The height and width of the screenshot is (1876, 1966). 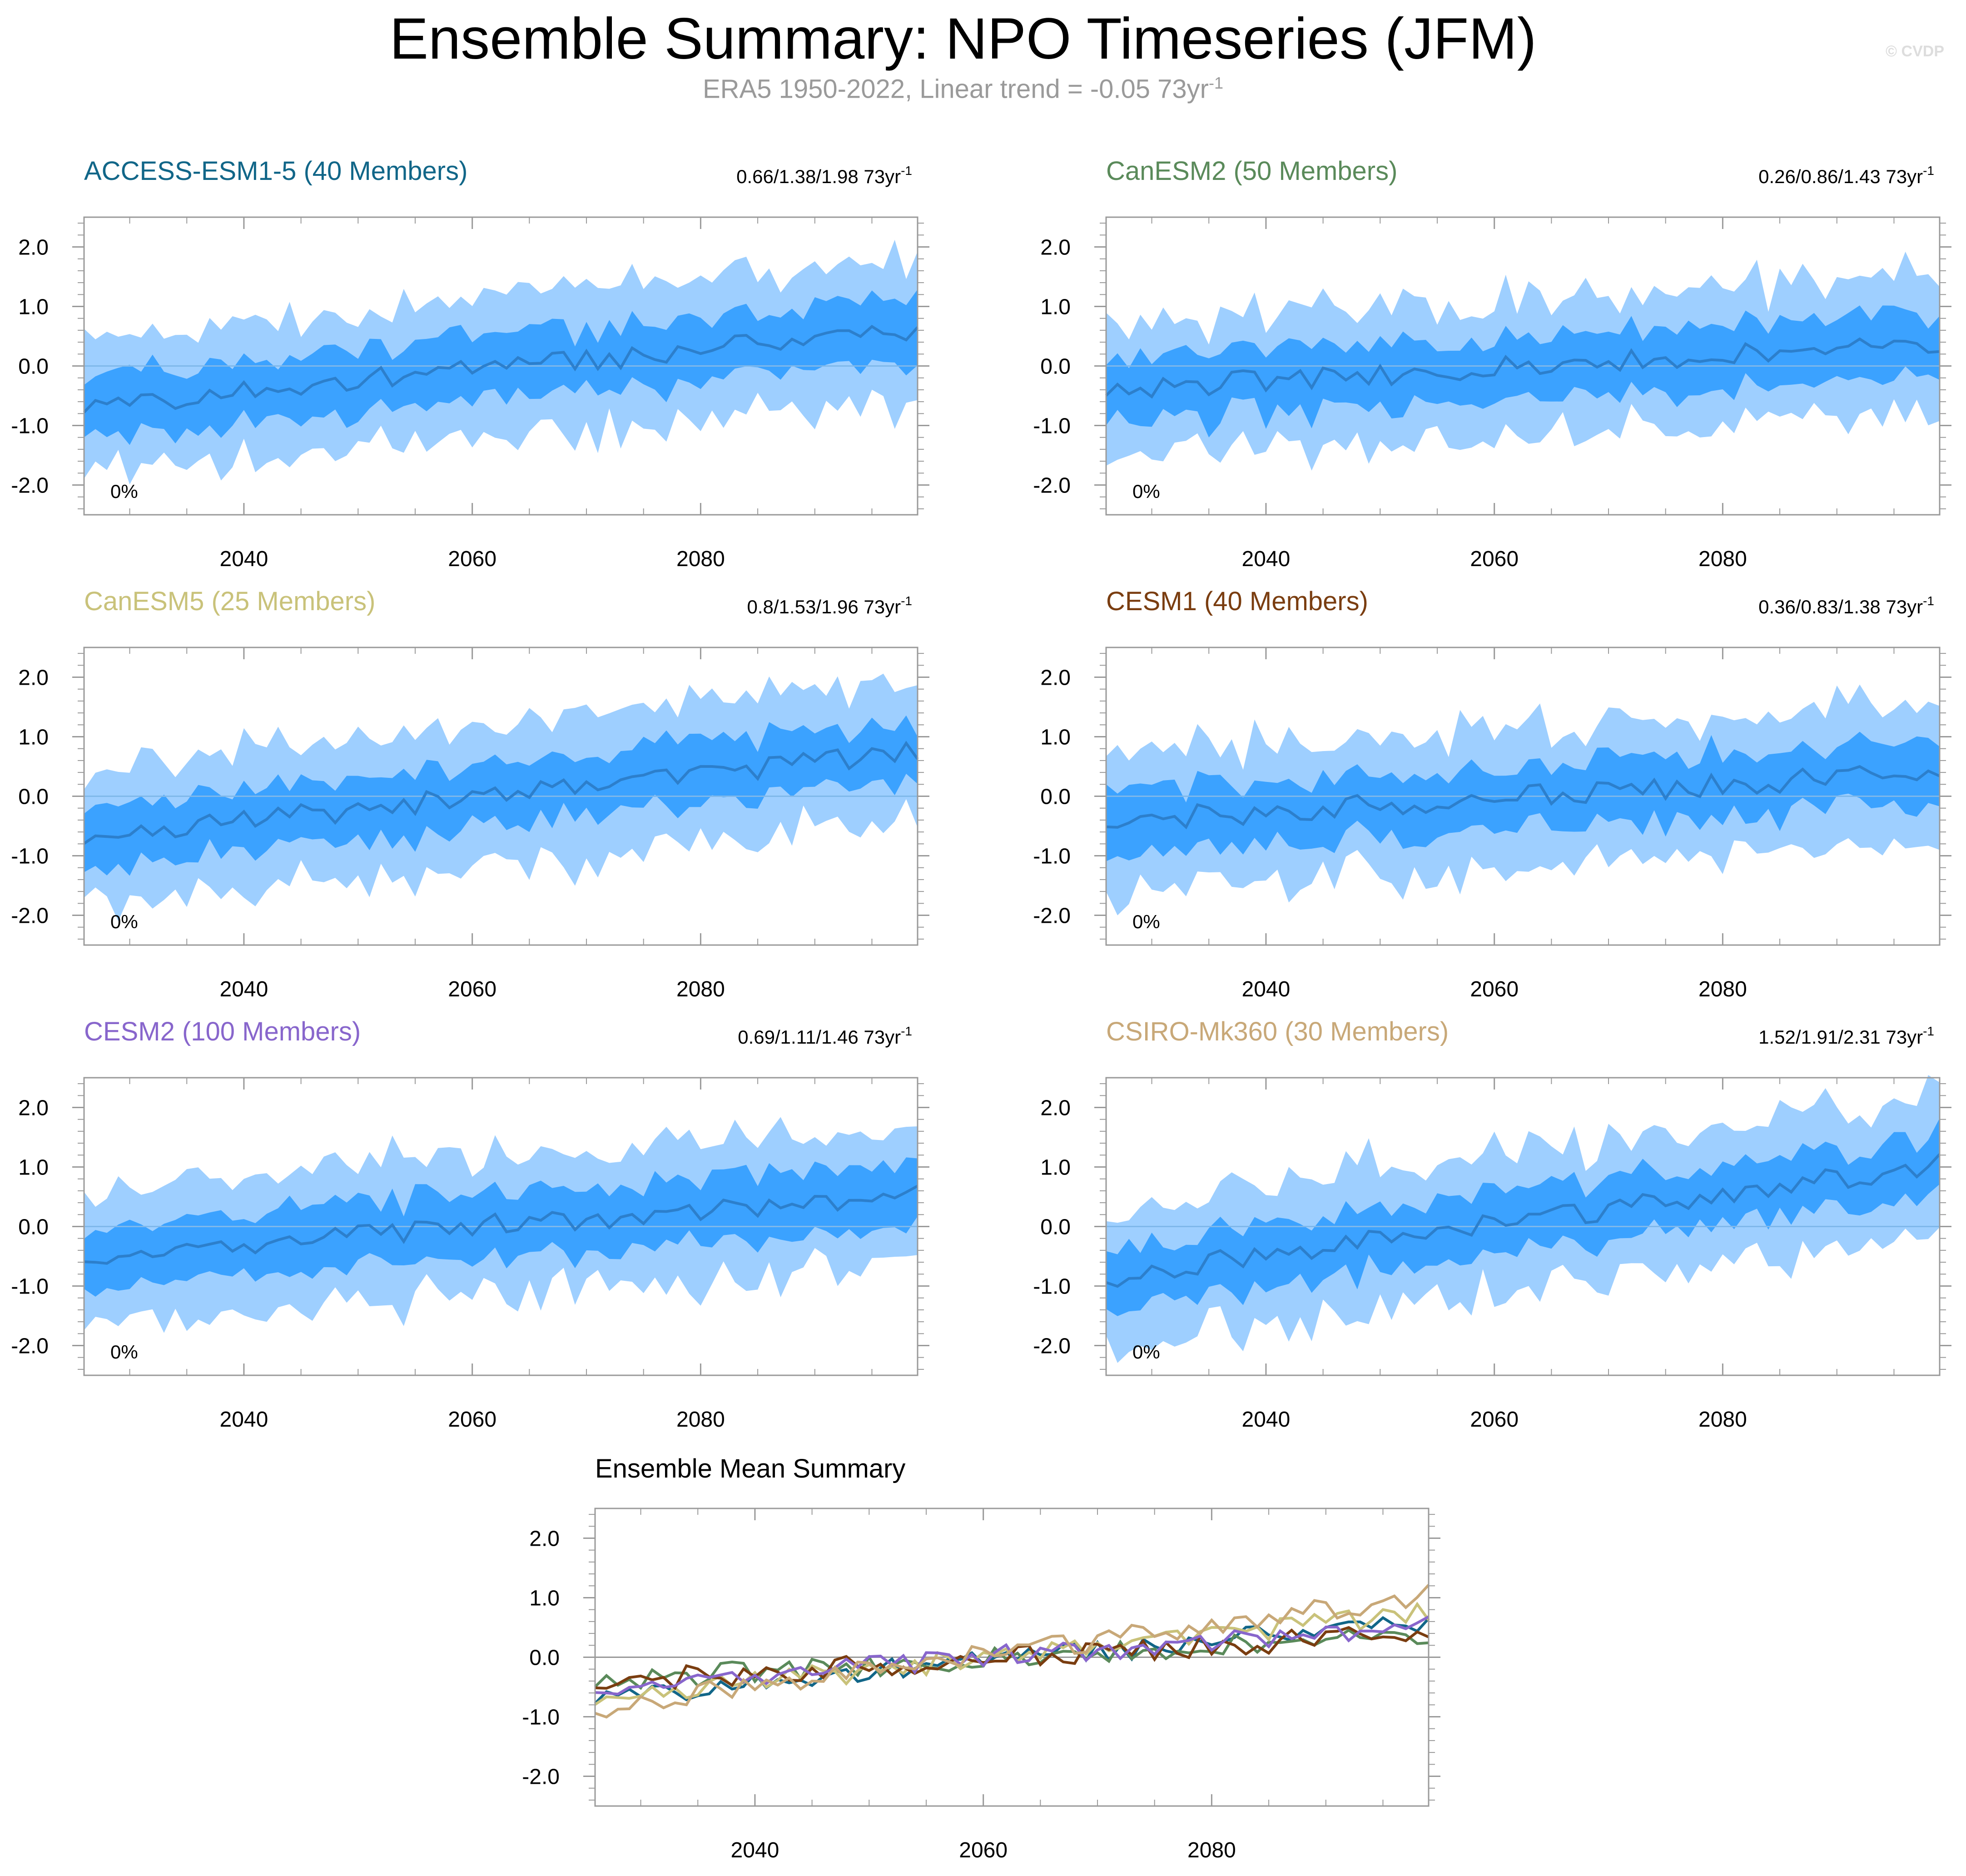 I want to click on trend-value: 0.69/1.11/1.46 73yr, so click(x=819, y=1037).